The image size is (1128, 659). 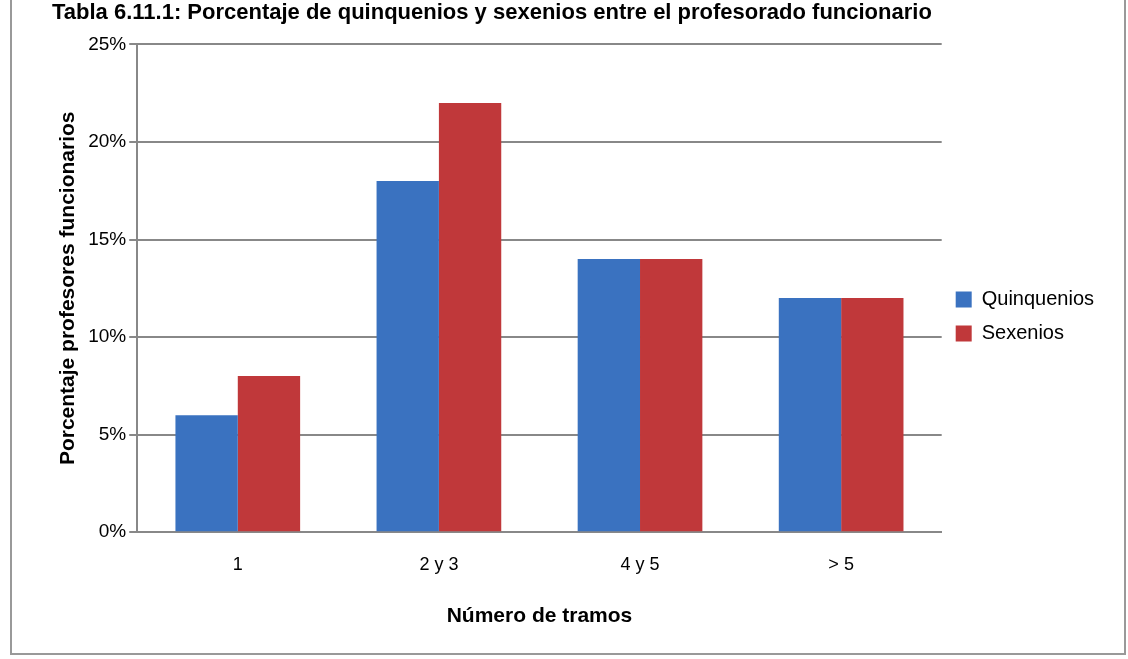 What do you see at coordinates (107, 336) in the screenshot?
I see `y-tick-label: 10%` at bounding box center [107, 336].